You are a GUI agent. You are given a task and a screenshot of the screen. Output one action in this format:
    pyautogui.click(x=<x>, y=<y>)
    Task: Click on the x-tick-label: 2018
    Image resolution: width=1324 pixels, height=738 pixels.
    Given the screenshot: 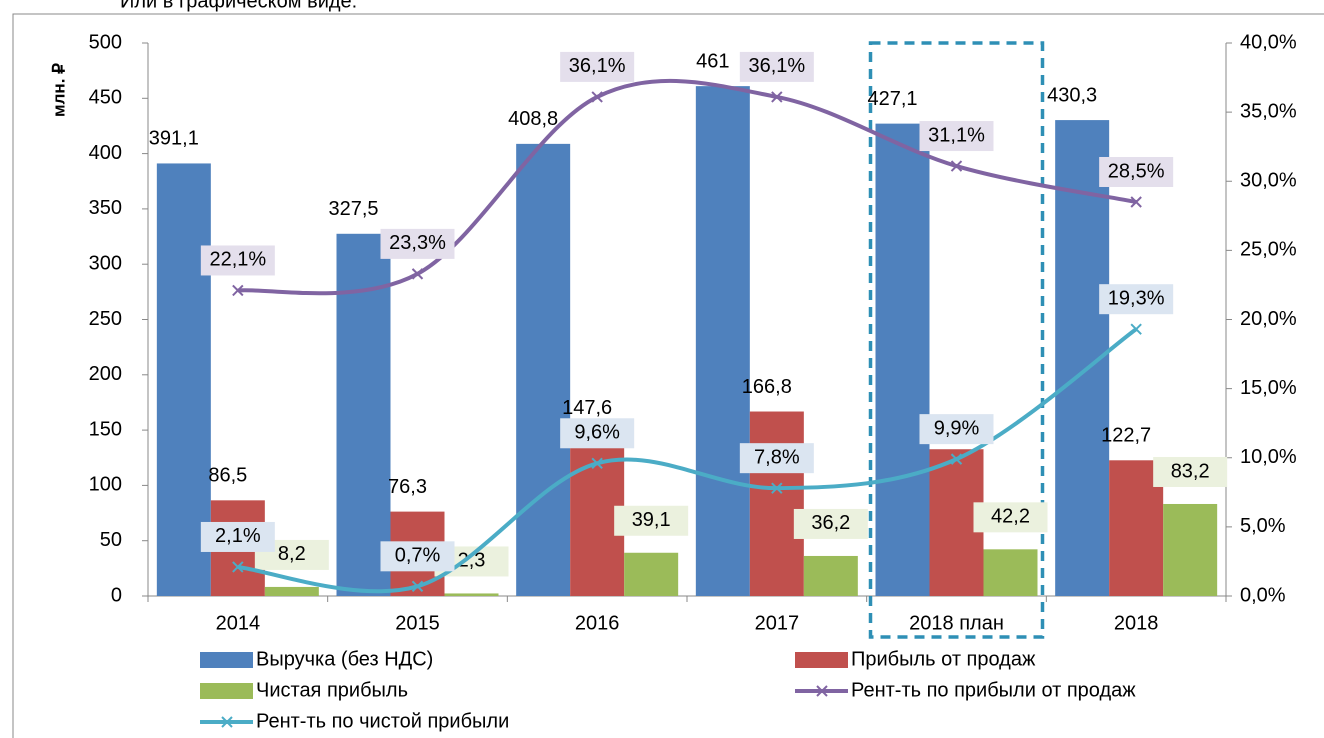 What is the action you would take?
    pyautogui.click(x=1136, y=623)
    